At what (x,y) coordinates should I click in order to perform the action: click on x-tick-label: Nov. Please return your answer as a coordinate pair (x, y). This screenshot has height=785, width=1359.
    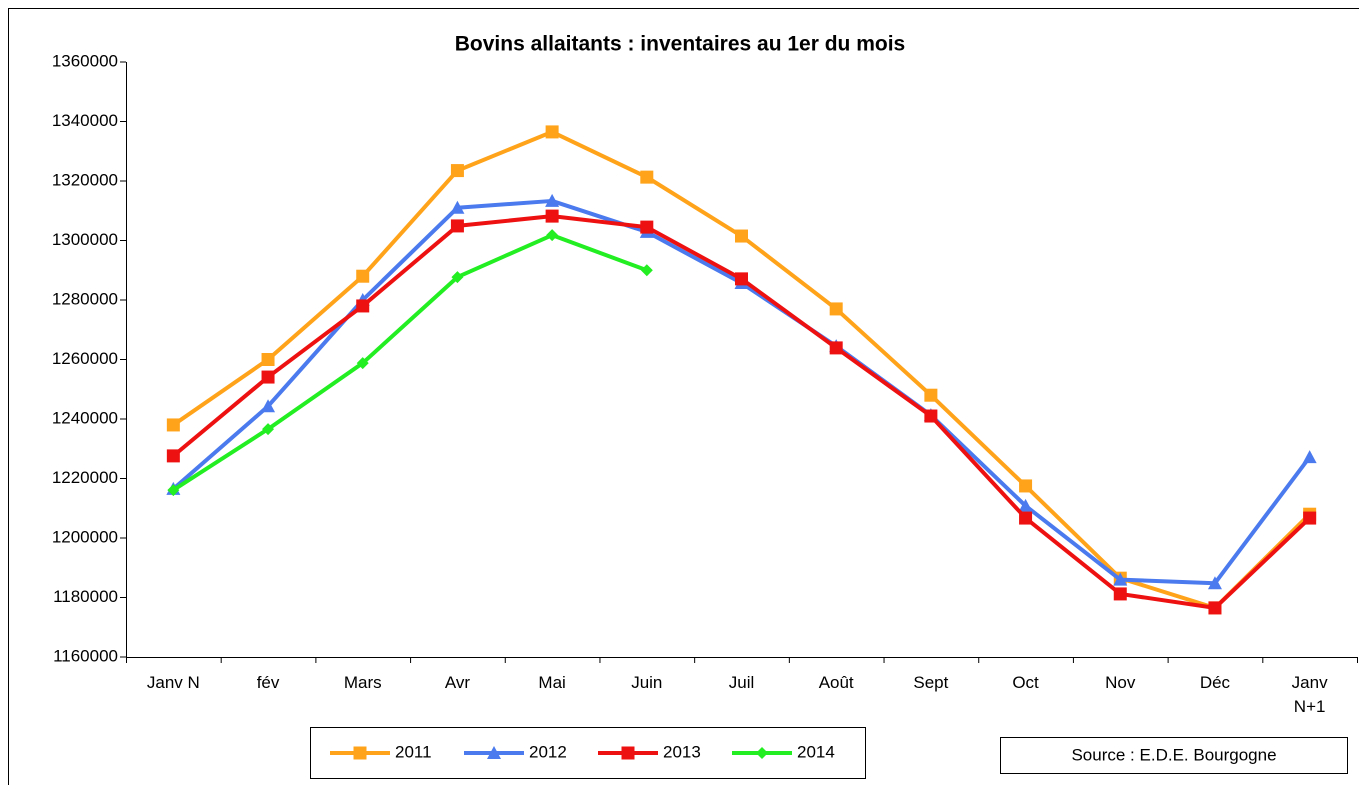
    Looking at the image, I should click on (1120, 682).